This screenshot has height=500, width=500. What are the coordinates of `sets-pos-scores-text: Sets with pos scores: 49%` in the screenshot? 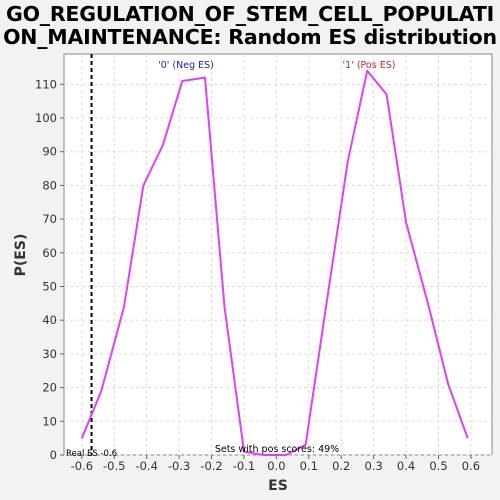 It's located at (277, 449).